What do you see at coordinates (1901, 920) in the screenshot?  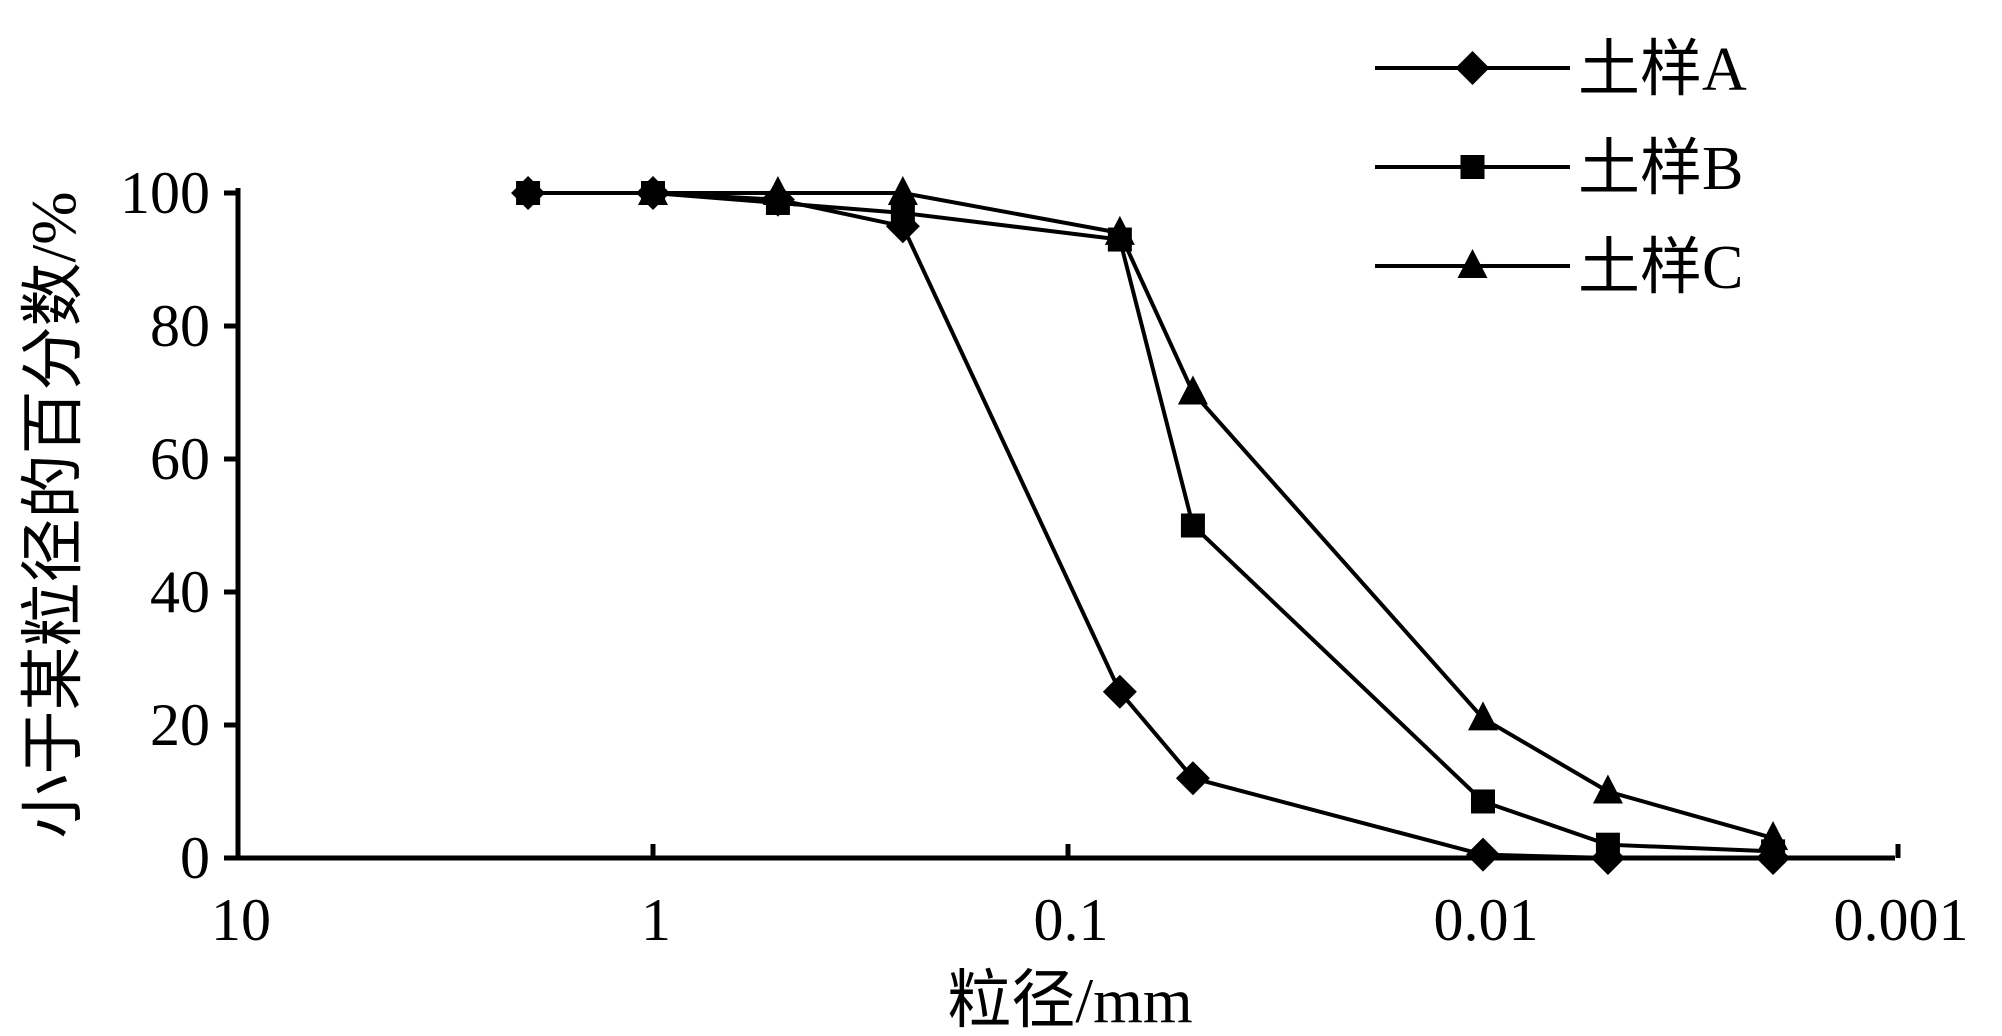 I see `x-tick-label: 0.001` at bounding box center [1901, 920].